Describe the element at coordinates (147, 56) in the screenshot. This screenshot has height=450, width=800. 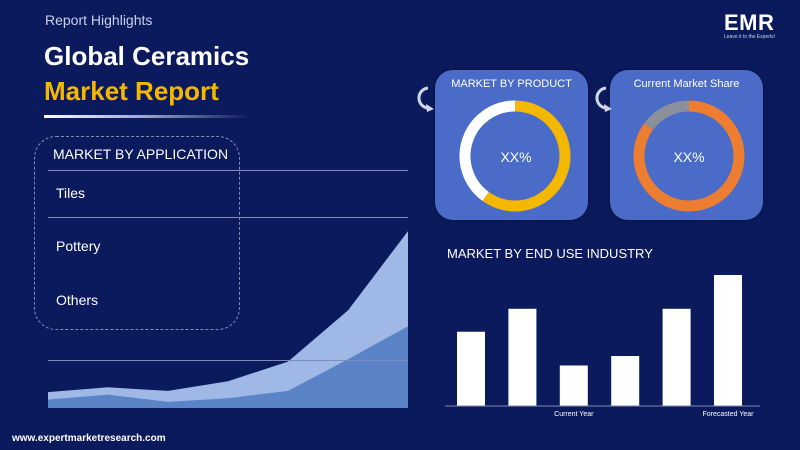
I see `page-title-line1: Global Ceramics` at that location.